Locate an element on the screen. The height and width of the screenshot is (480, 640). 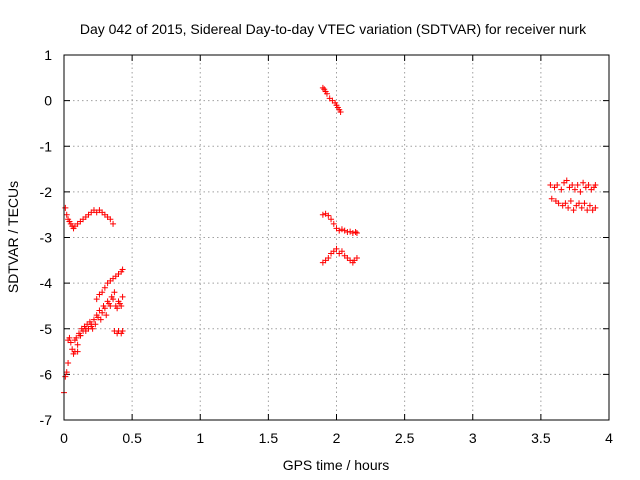
x-tick-label: 1 is located at coordinates (200, 438).